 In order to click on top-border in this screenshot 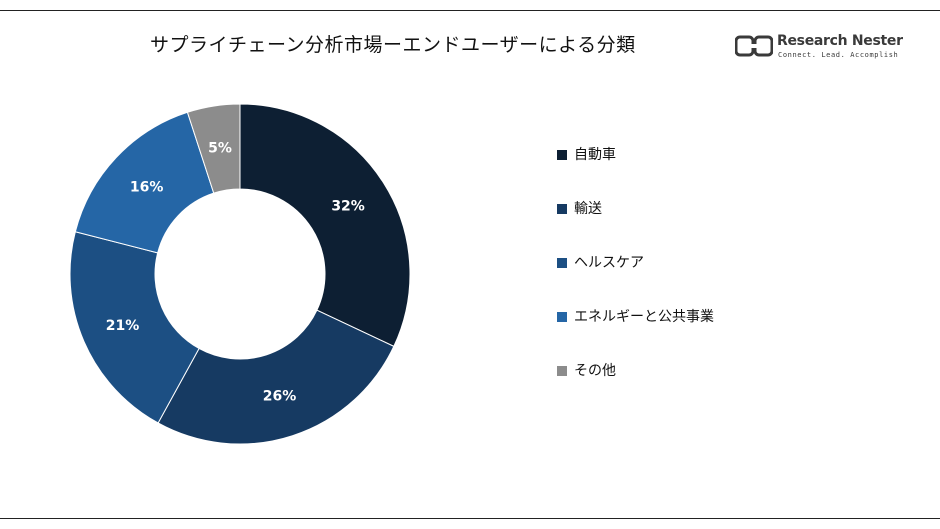, I will do `click(470, 10)`.